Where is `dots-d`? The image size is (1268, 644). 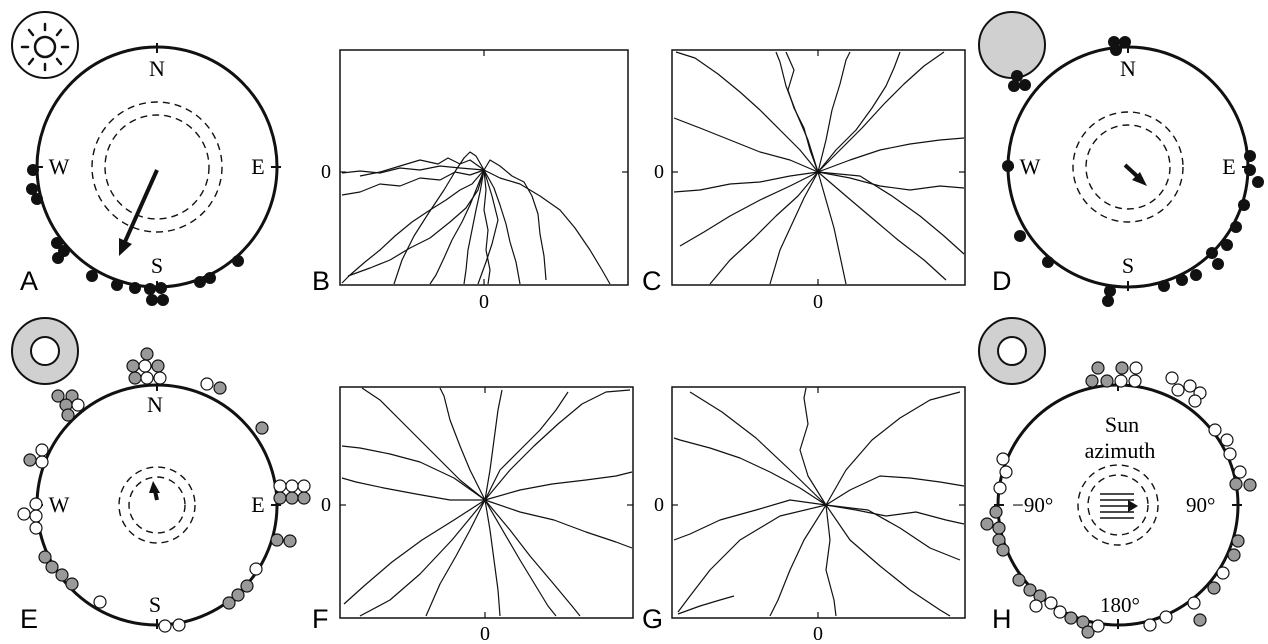 dots-d is located at coordinates (1133, 171).